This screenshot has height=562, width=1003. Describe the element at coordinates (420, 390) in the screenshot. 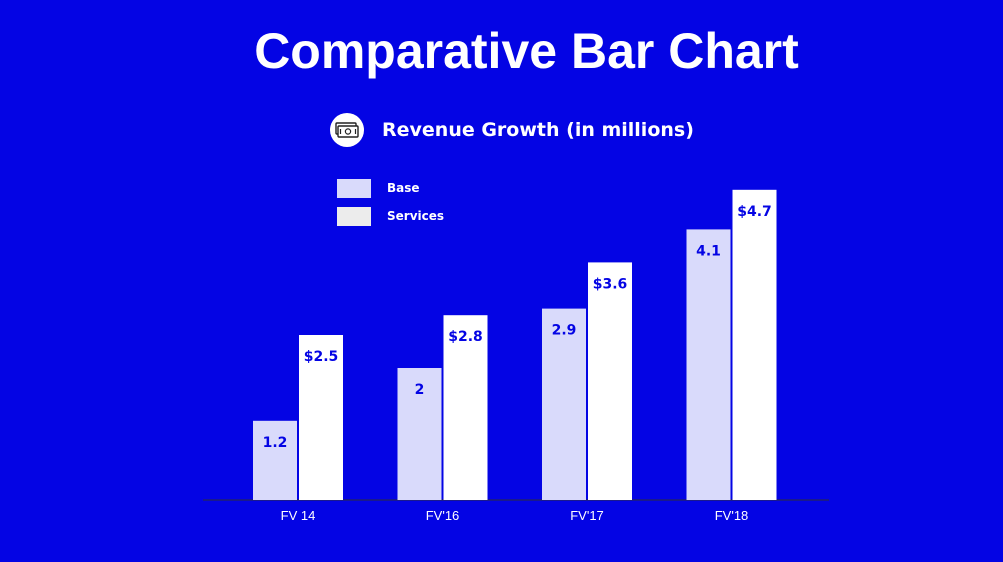

I see `data-label-base-1: 2` at that location.